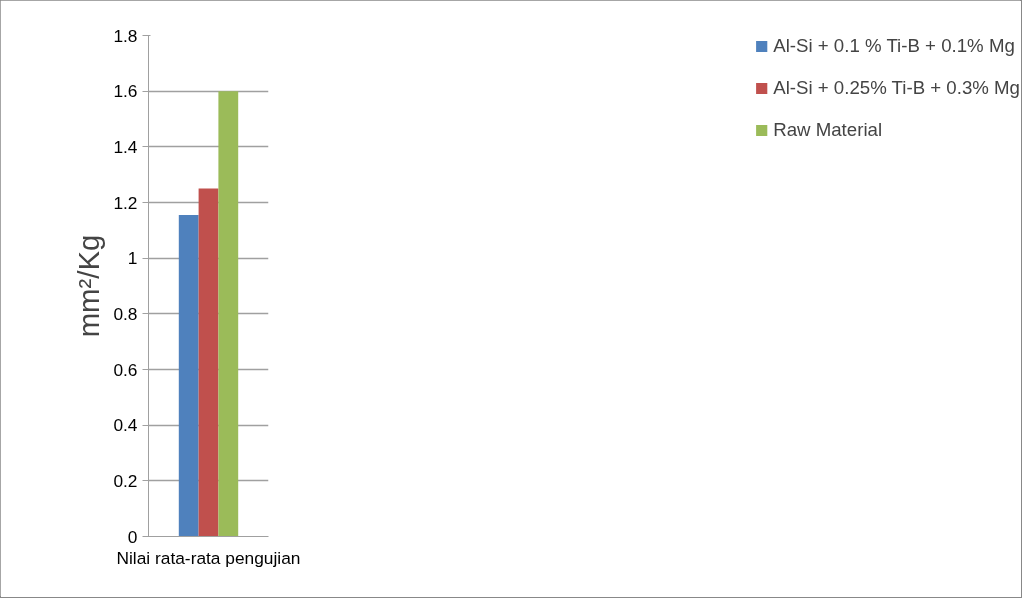  I want to click on y-axis-title: mm²/Kg, so click(89, 286).